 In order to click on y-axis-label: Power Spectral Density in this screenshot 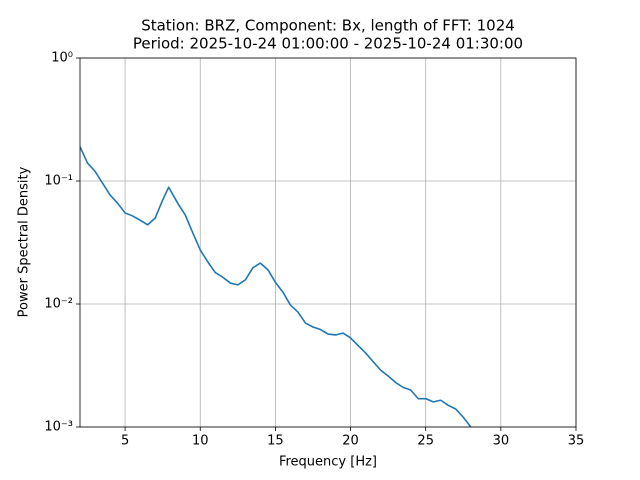, I will do `click(24, 241)`.